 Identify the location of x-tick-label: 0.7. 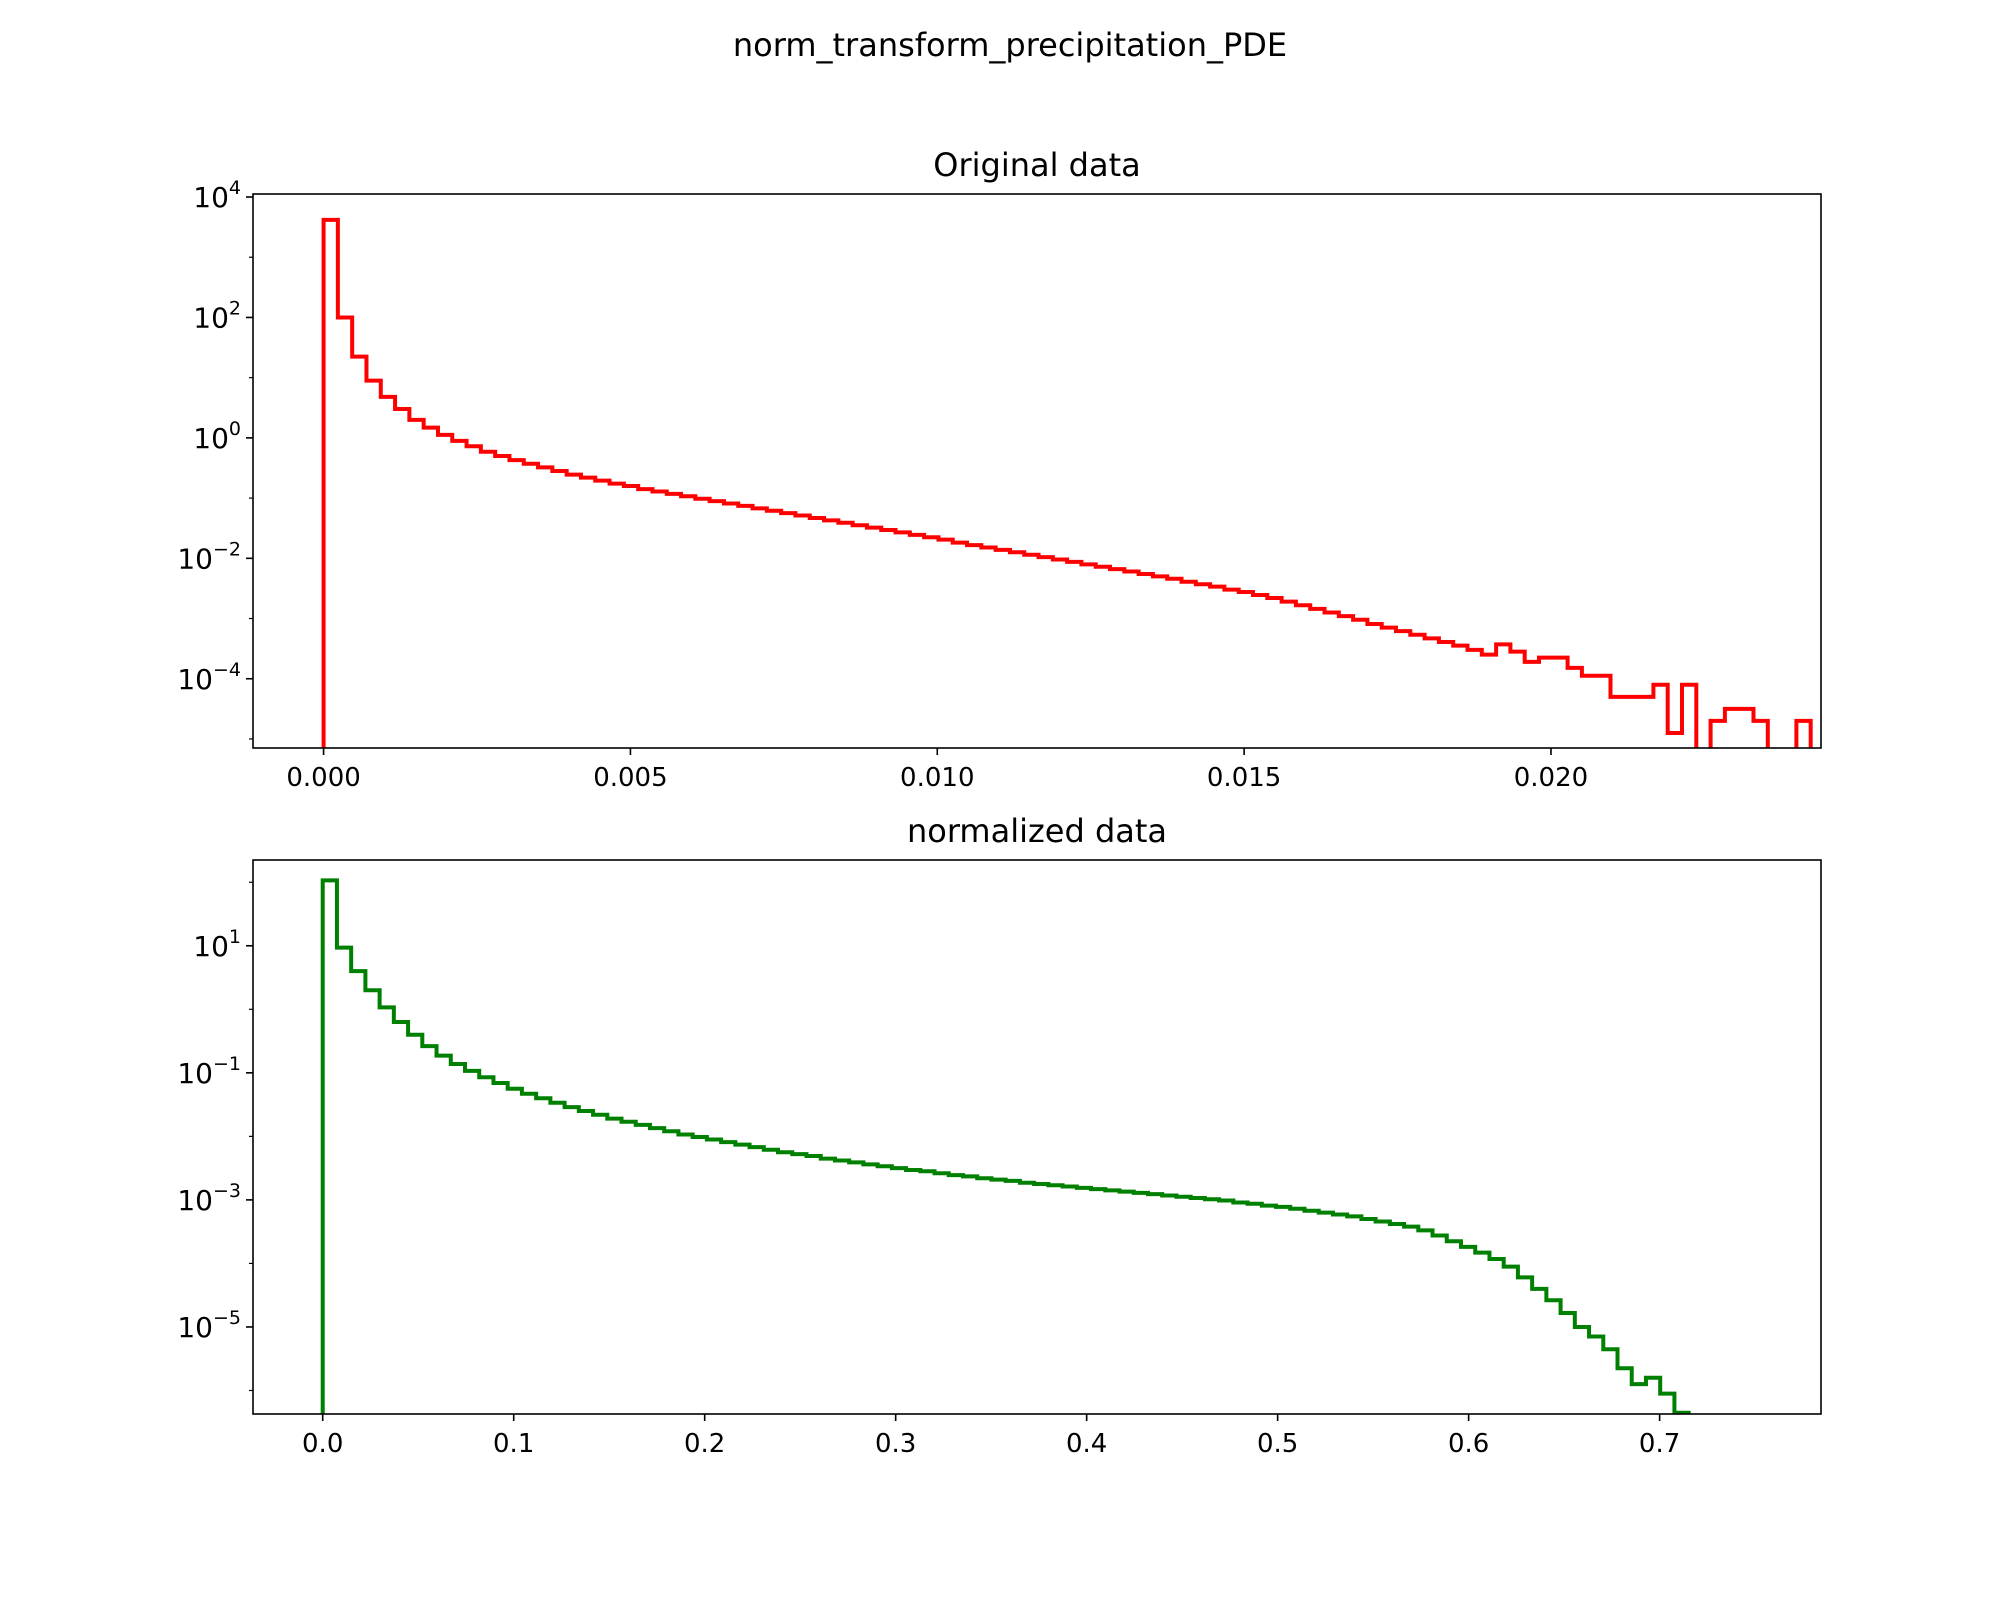
(1659, 1444).